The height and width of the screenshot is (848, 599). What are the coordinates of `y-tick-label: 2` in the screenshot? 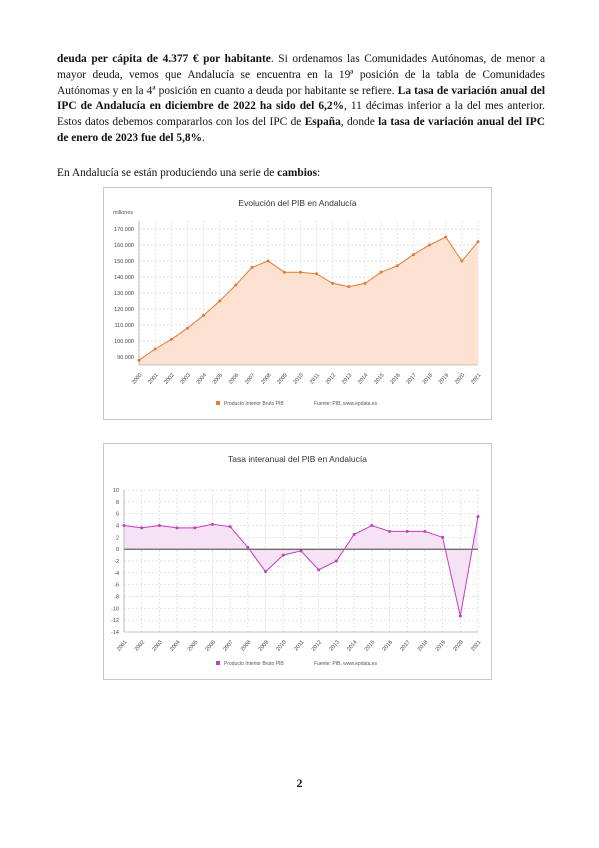 It's located at (117, 538).